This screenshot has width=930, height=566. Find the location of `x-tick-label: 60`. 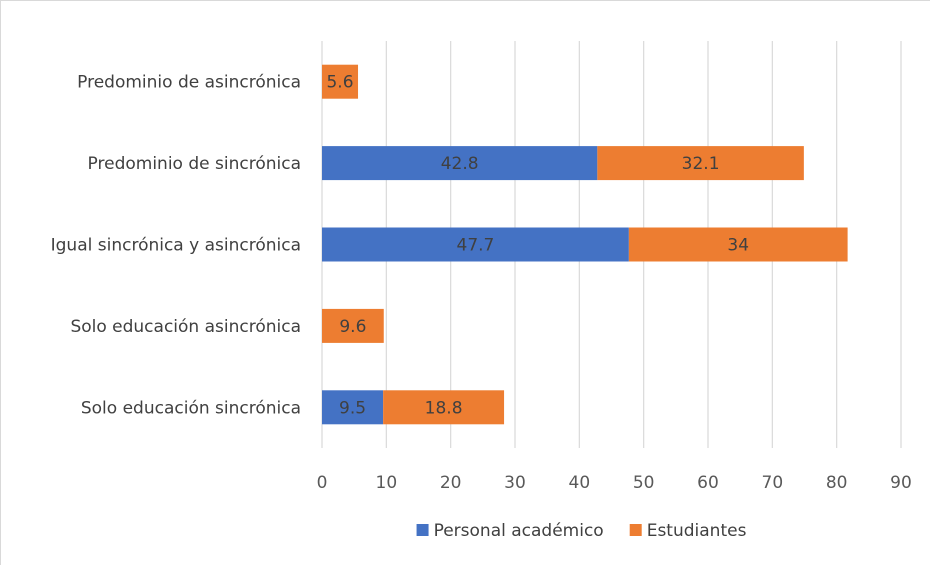

x-tick-label: 60 is located at coordinates (708, 483).